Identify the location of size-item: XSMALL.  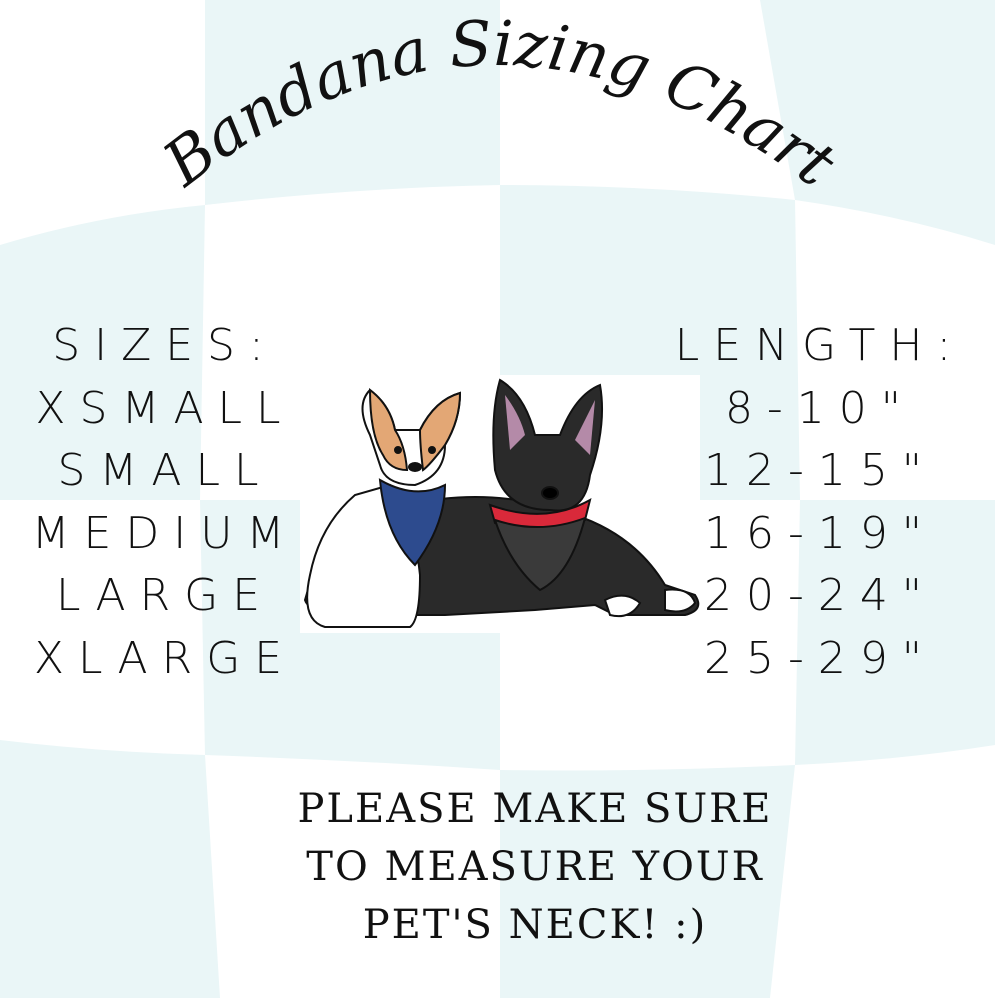
(165, 408).